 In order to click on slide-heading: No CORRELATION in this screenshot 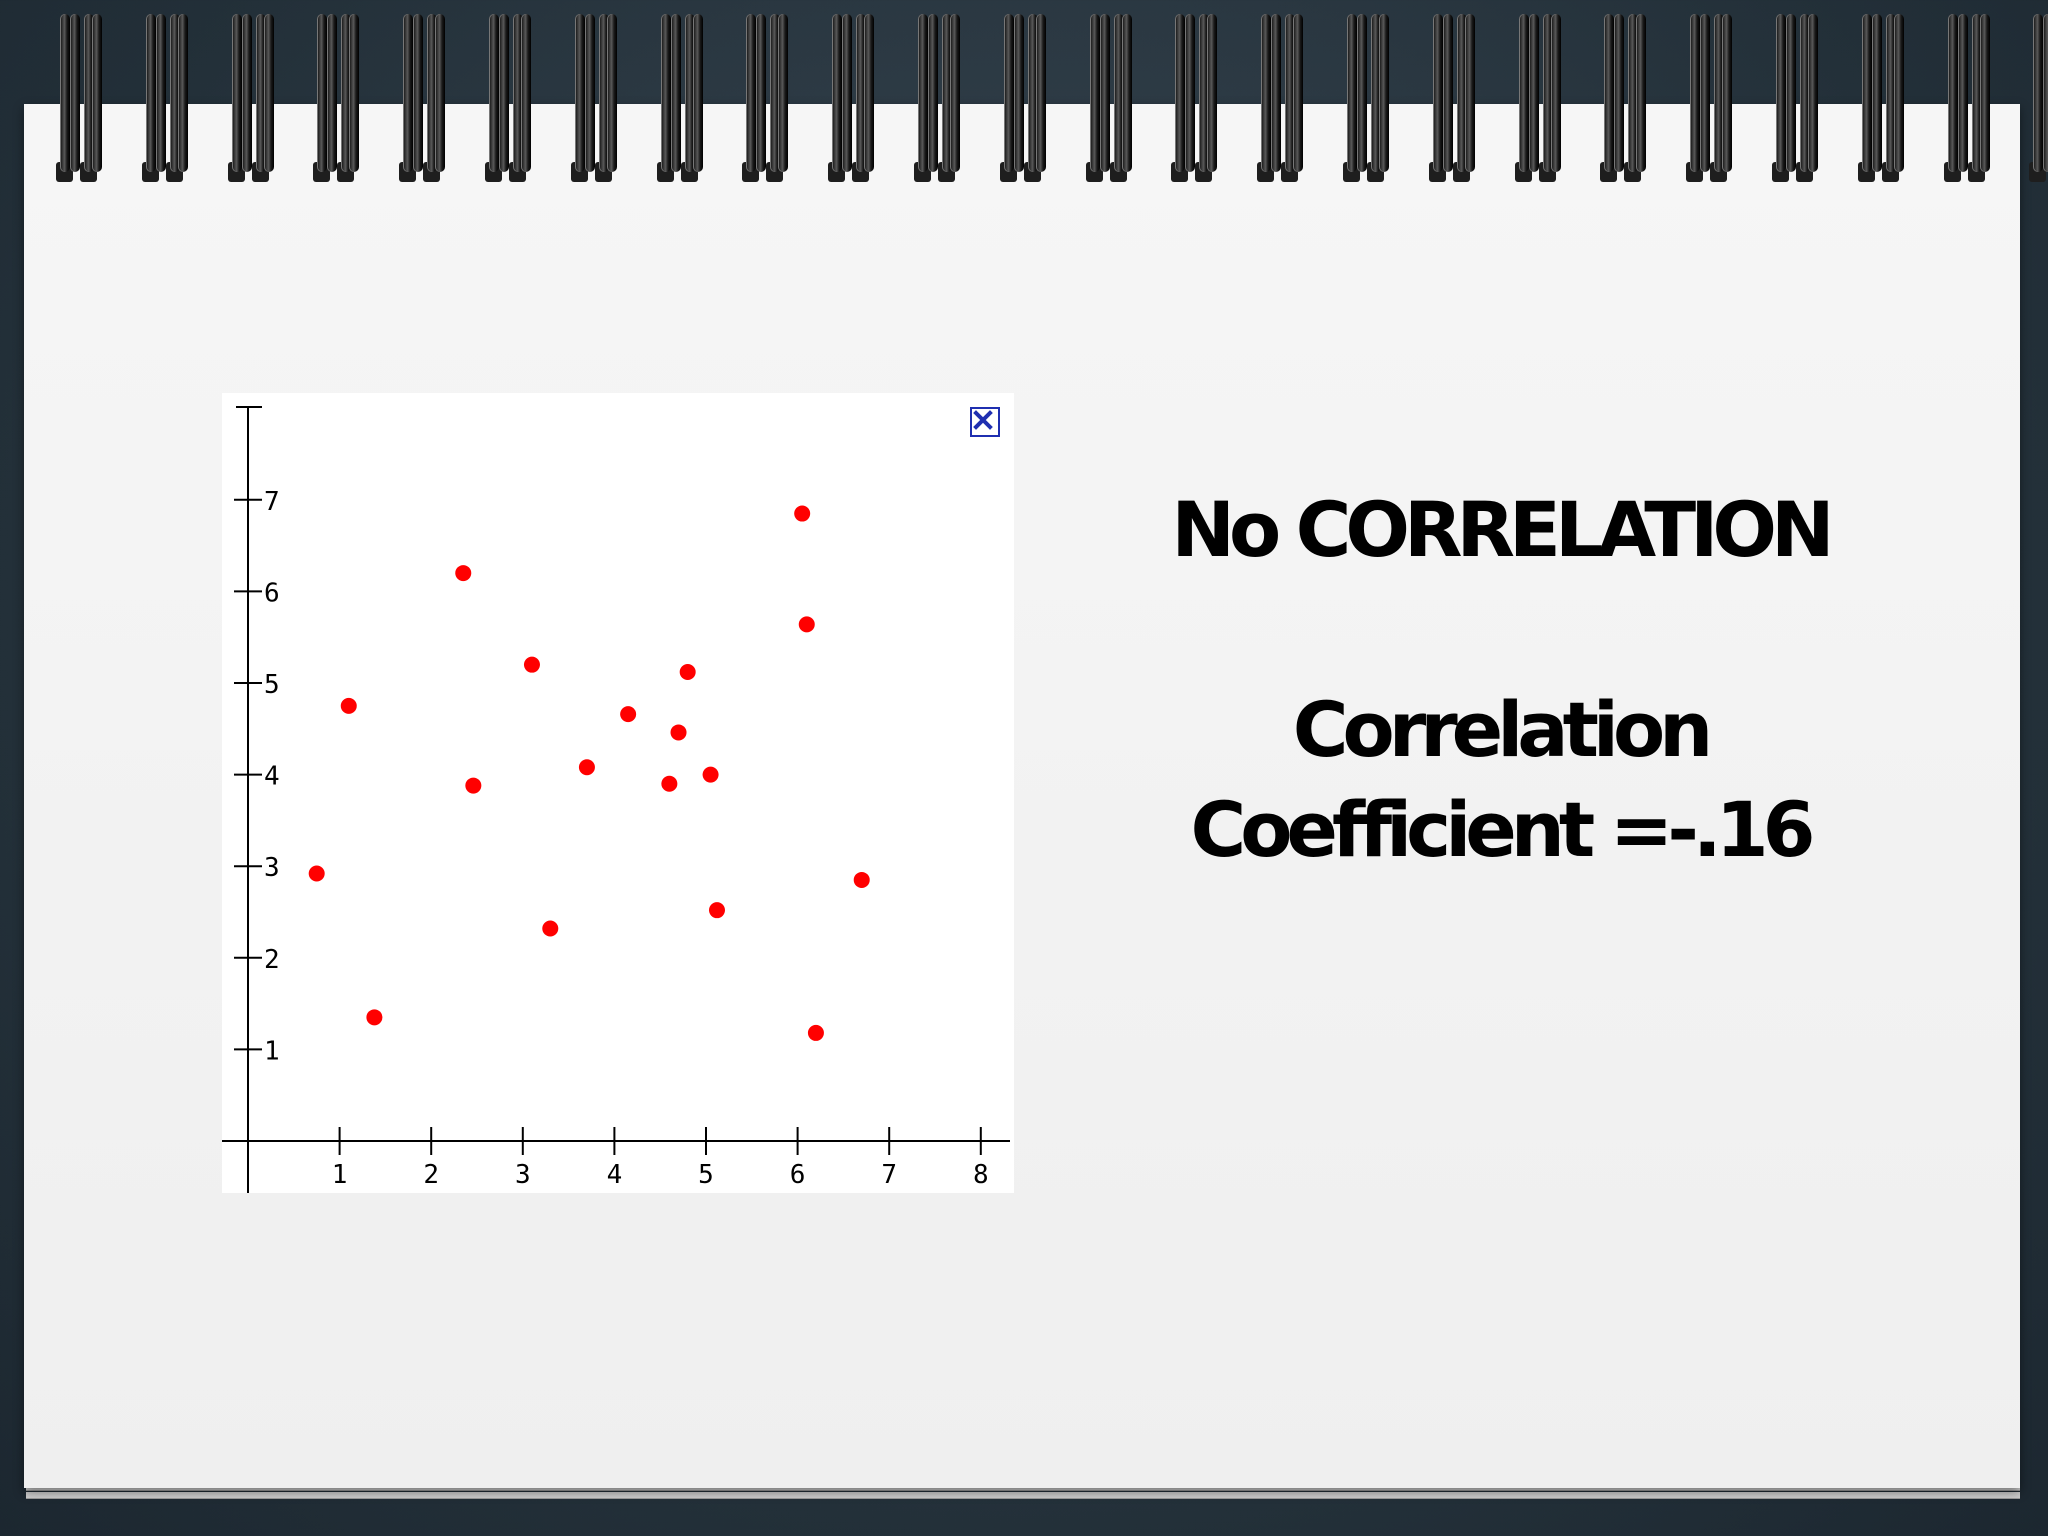, I will do `click(1502, 529)`.